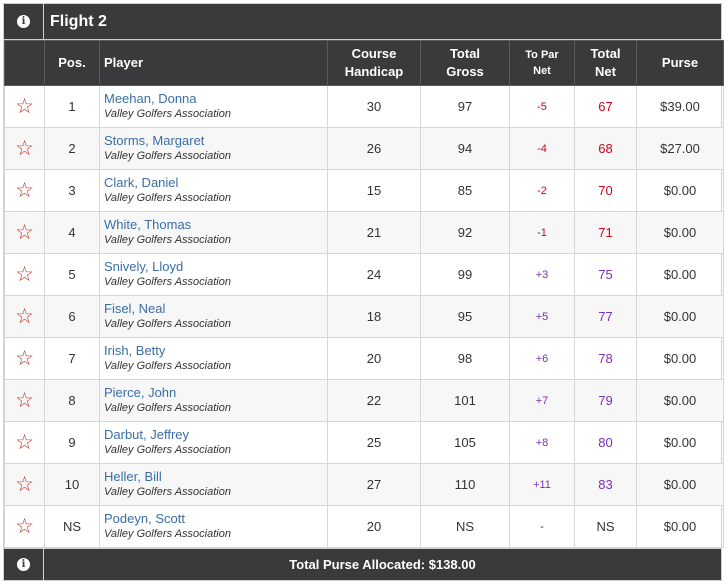 The image size is (728, 588). I want to click on player-name-link: Podeyn, Scott, so click(144, 518).